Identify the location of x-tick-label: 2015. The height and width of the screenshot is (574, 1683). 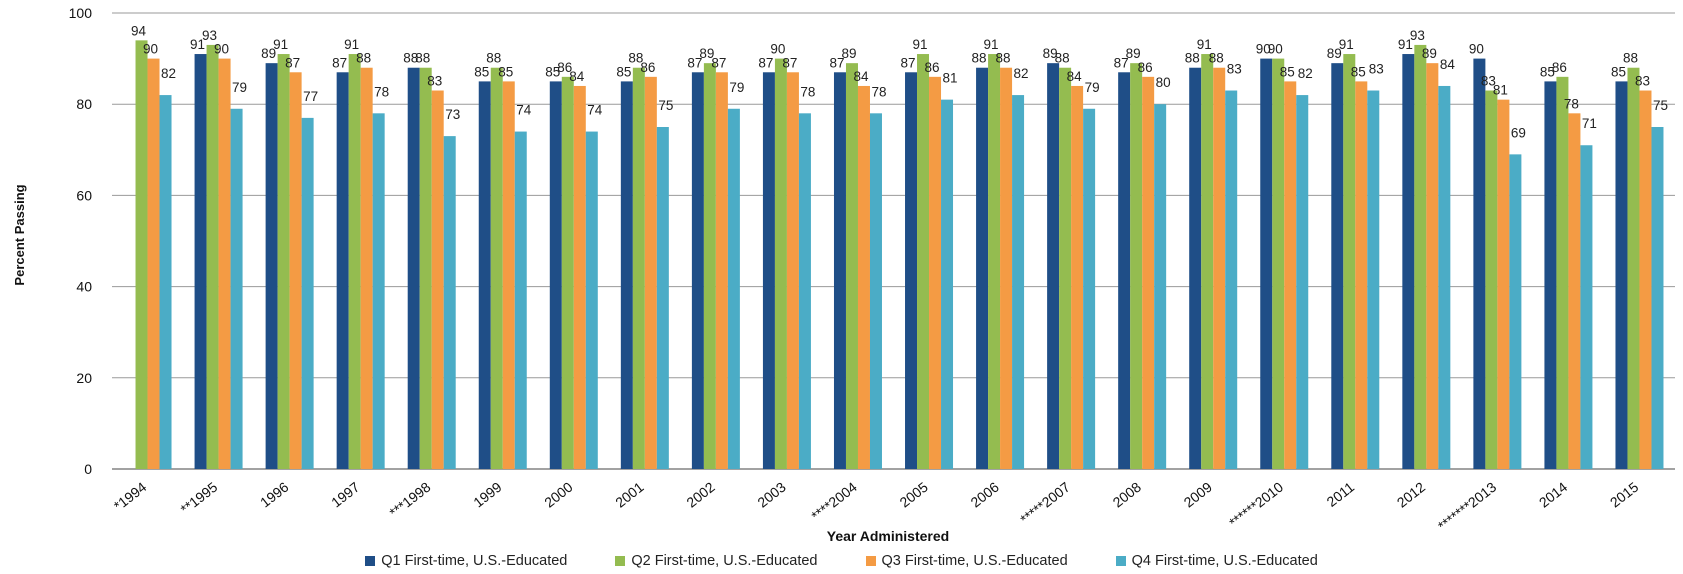
(1624, 495).